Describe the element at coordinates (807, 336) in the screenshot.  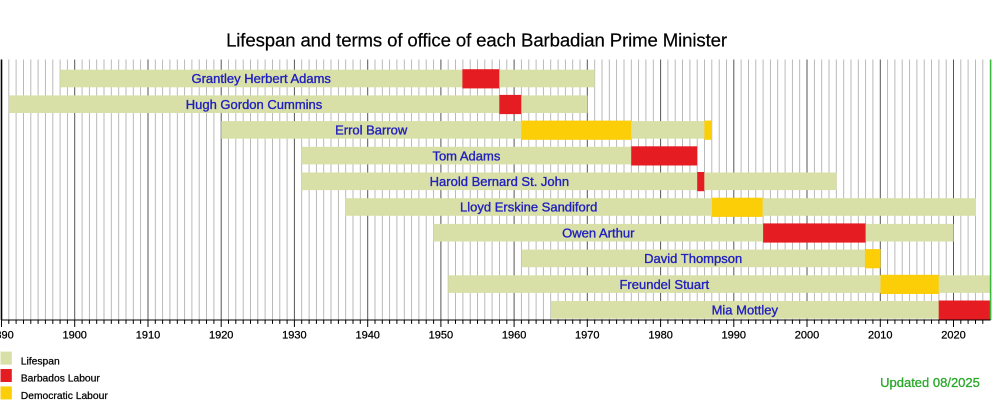
I see `svg-text: 2000` at that location.